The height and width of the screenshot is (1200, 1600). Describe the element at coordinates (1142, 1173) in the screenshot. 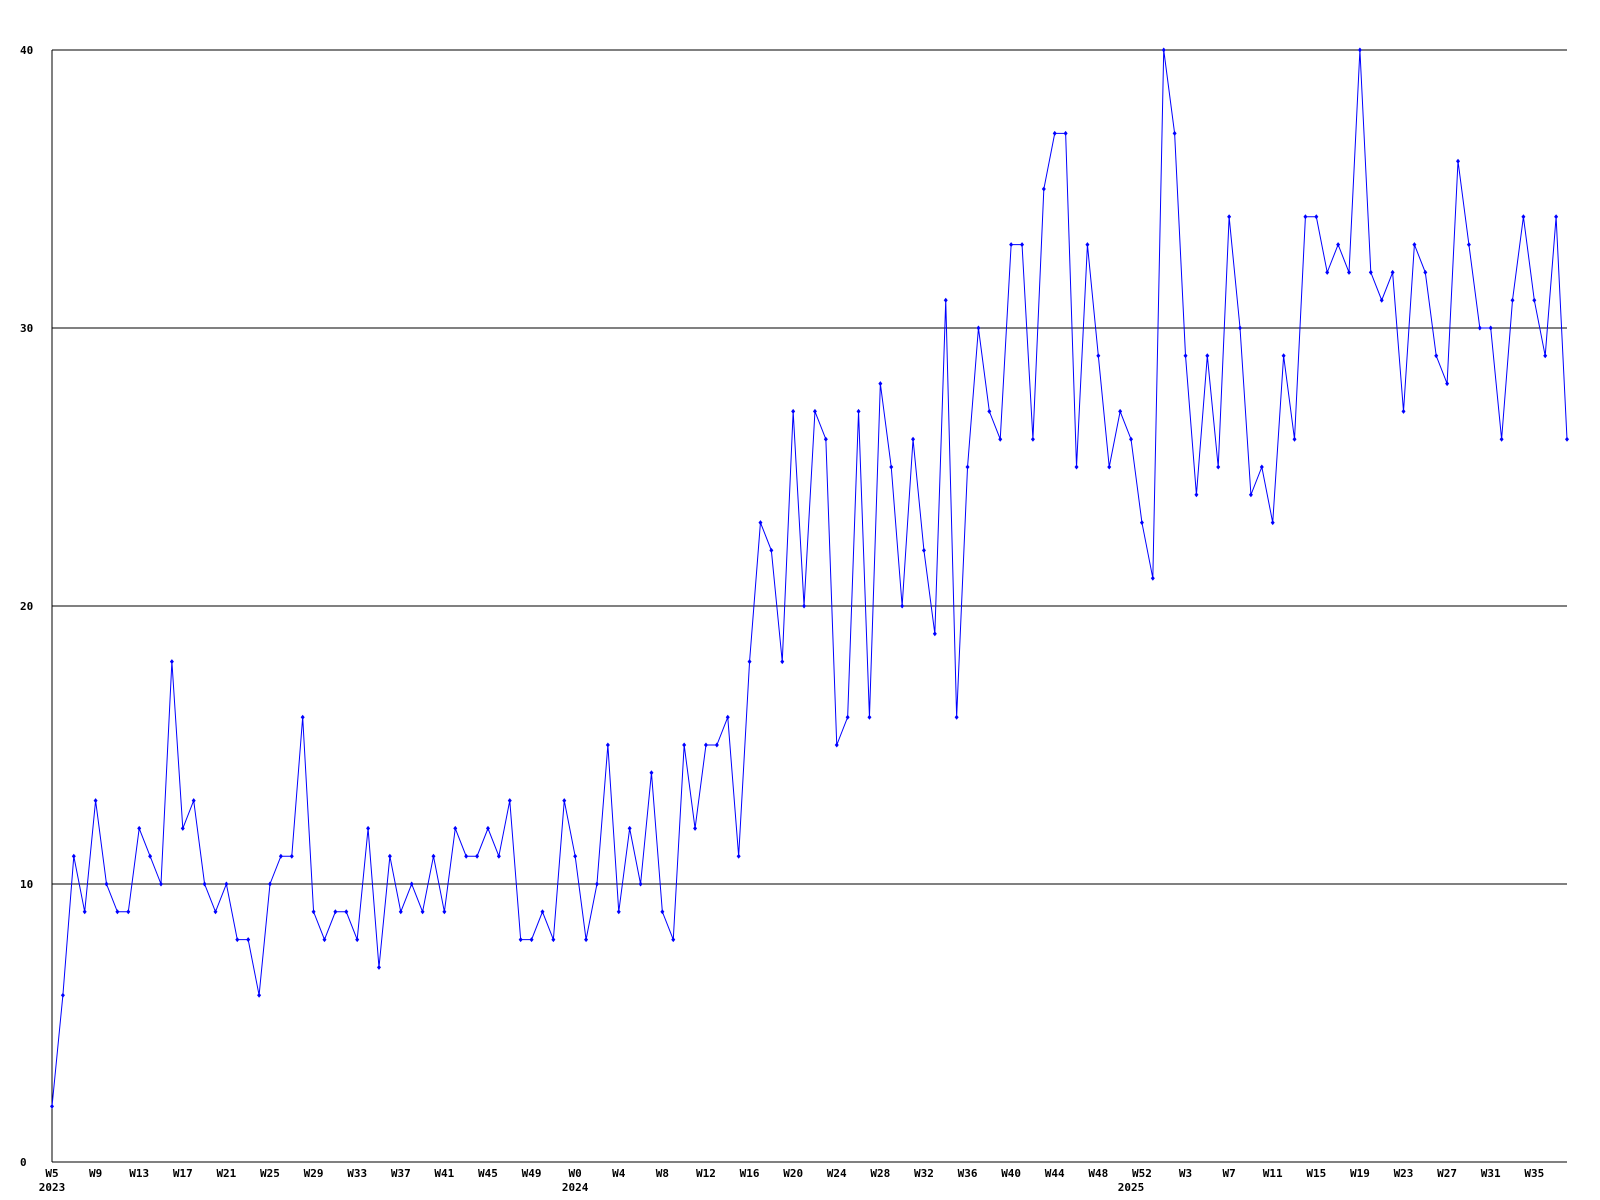

I see `x-tick-label: W52` at that location.